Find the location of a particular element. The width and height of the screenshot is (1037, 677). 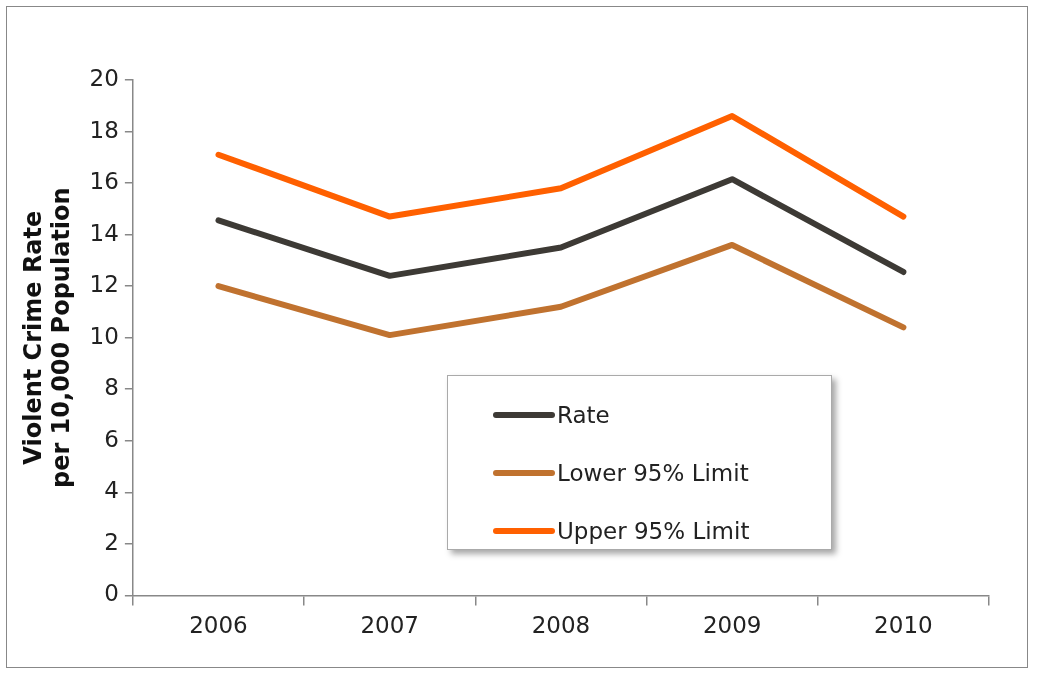

y-tick-label: 18 is located at coordinates (104, 129).